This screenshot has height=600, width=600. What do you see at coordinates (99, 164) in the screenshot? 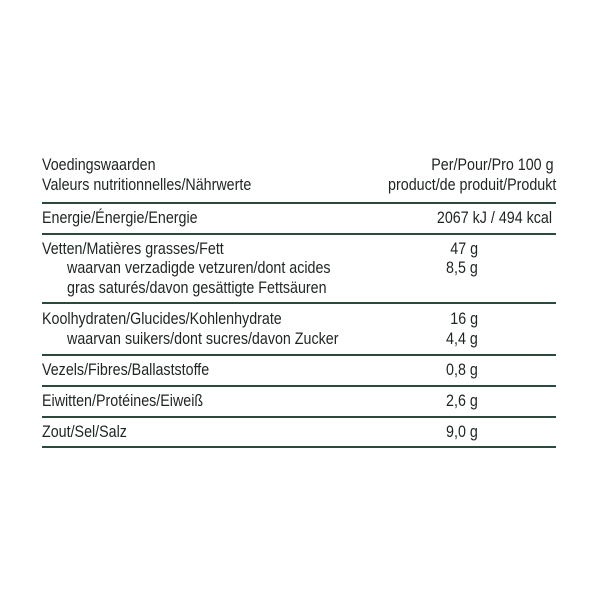
I see `header-label: Voedingswaarden` at bounding box center [99, 164].